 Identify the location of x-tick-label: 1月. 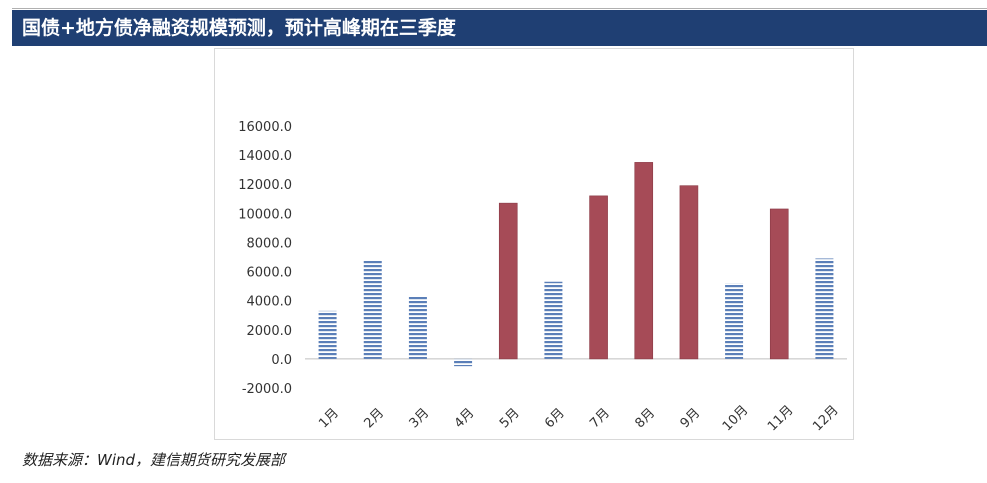
(329, 419).